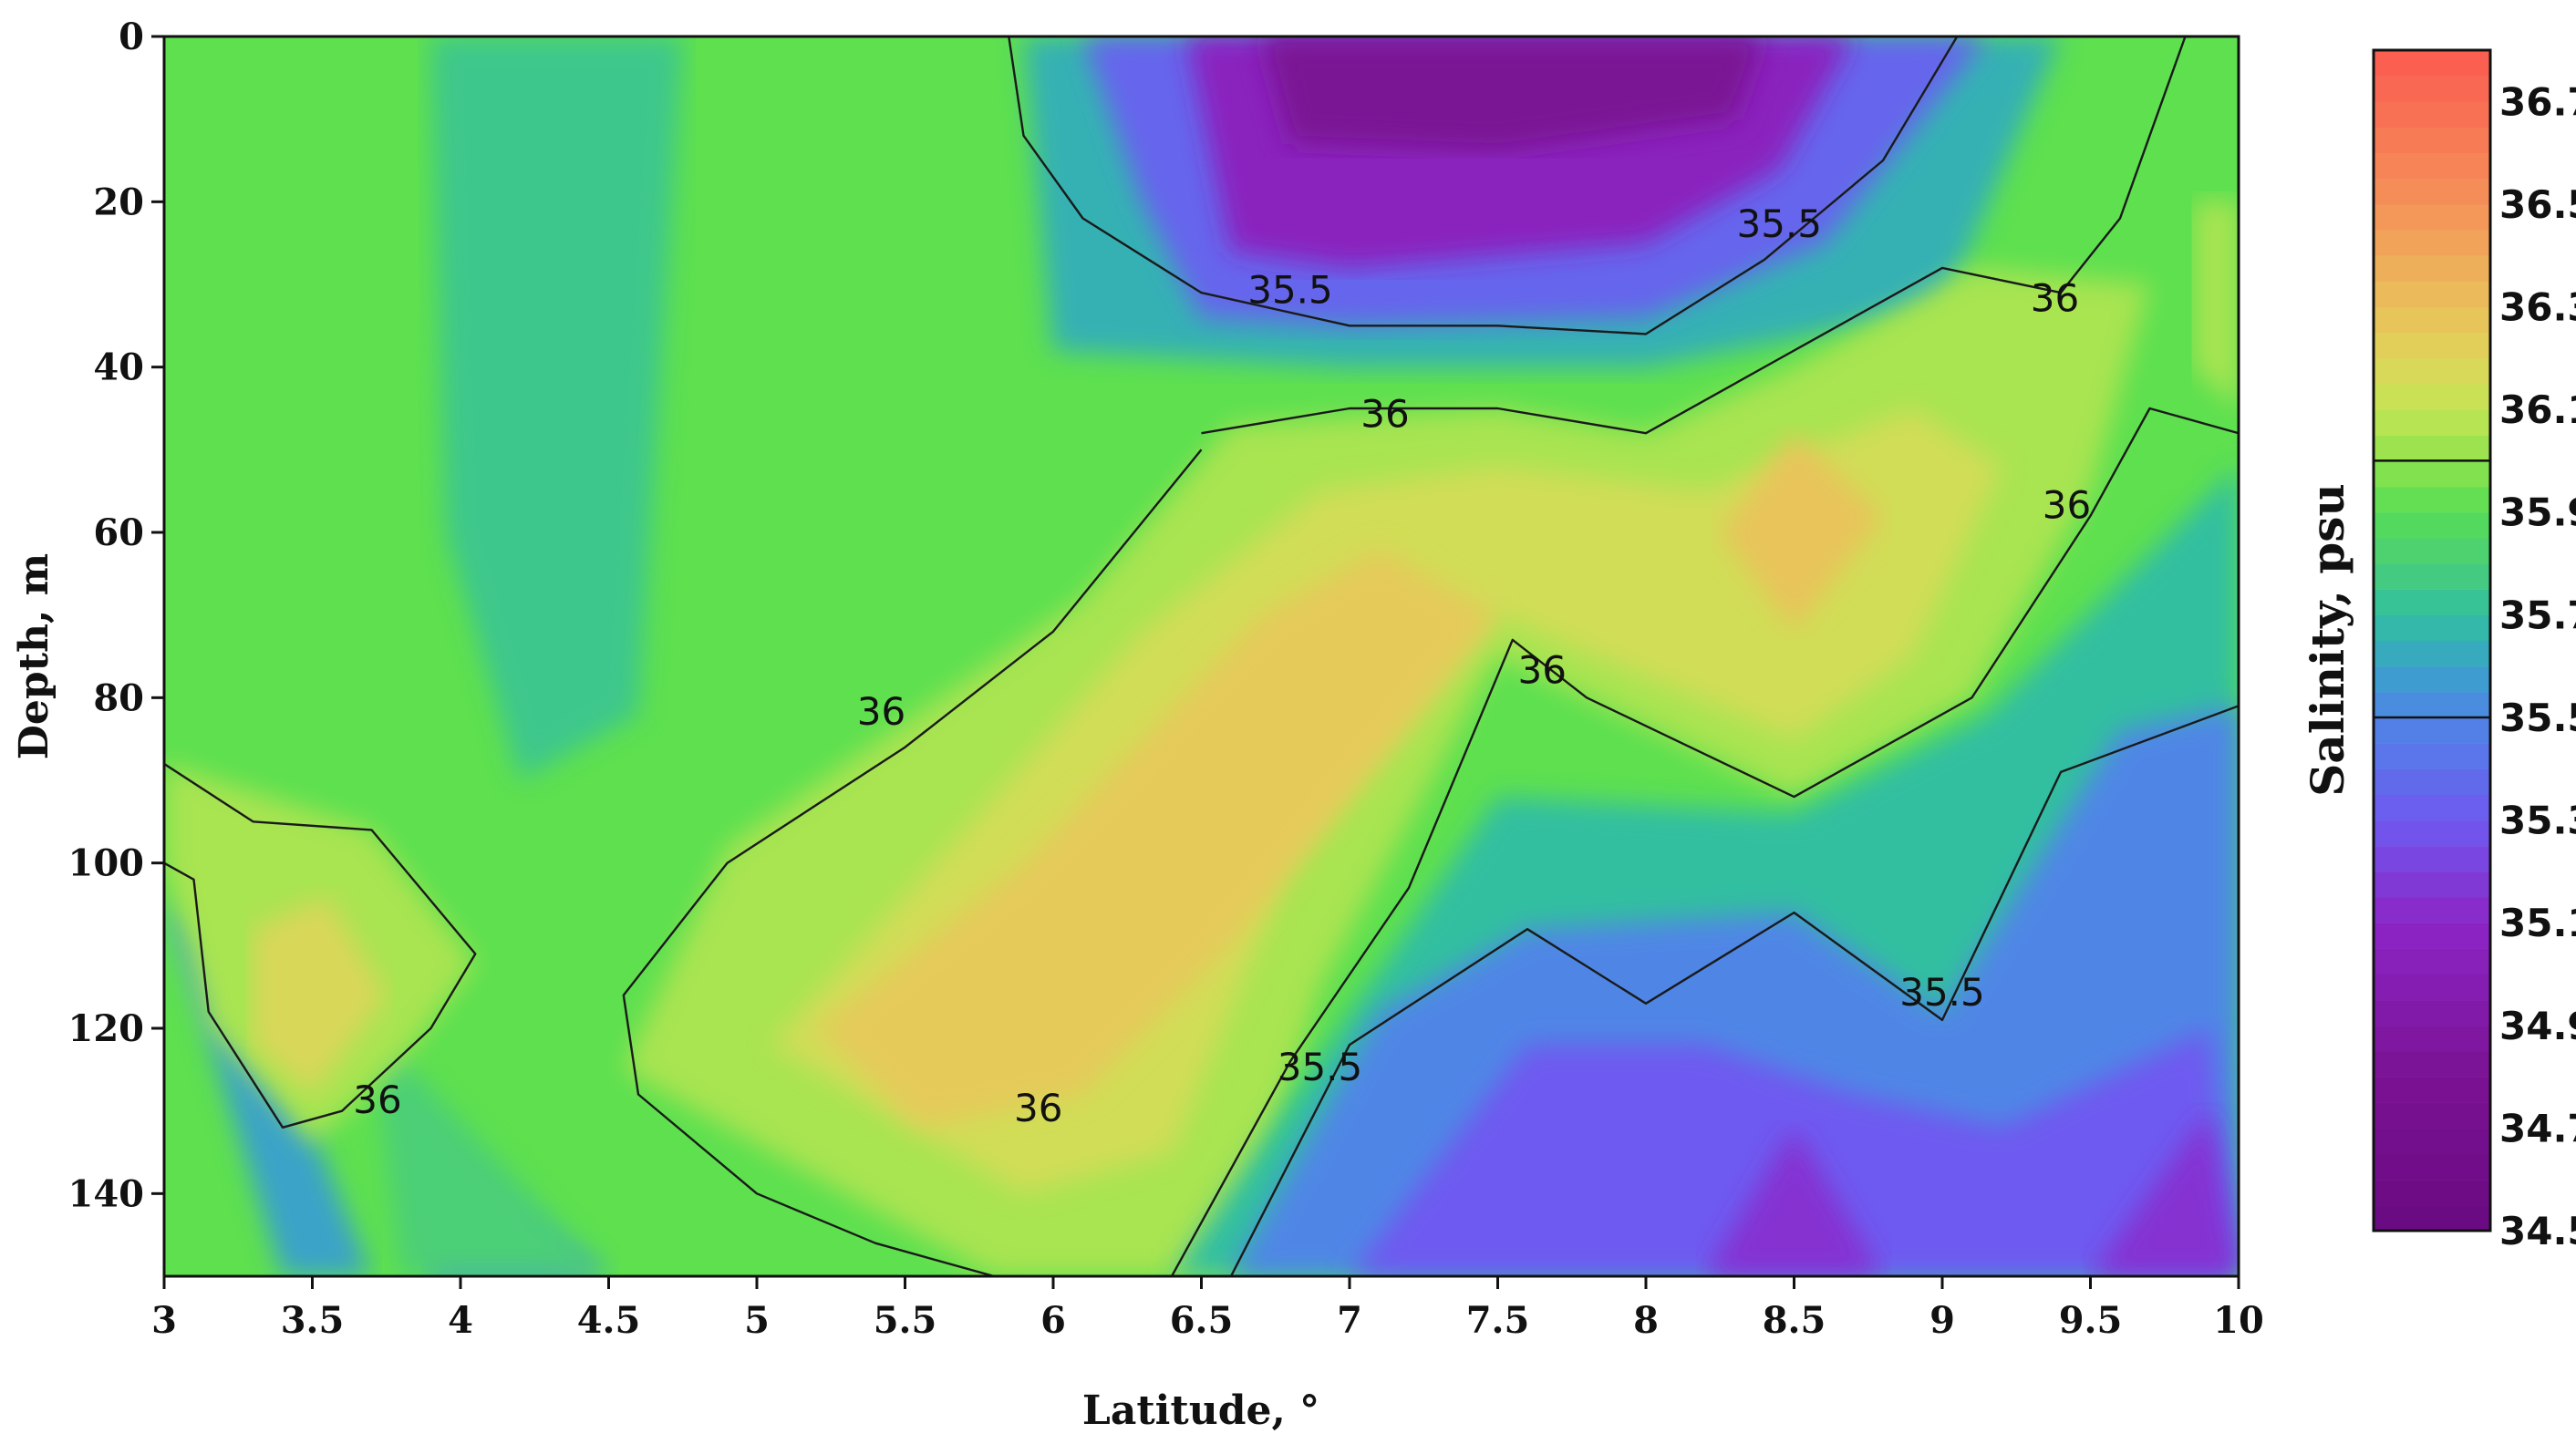 The image size is (2576, 1454). I want to click on y-tick-label: 0, so click(131, 36).